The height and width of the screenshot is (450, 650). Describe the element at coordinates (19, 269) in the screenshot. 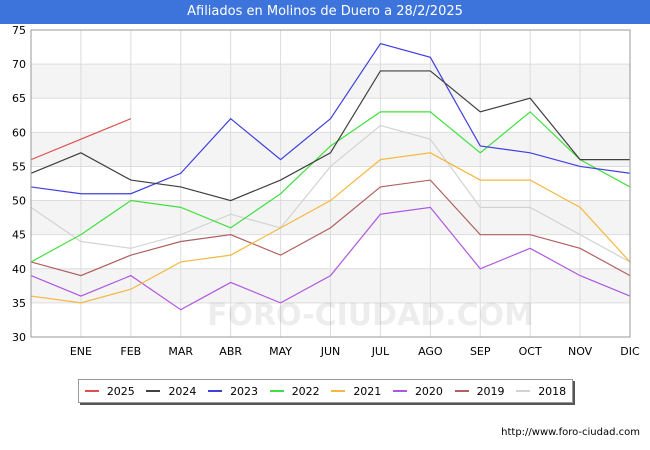

I see `y-tick-label: 40` at that location.